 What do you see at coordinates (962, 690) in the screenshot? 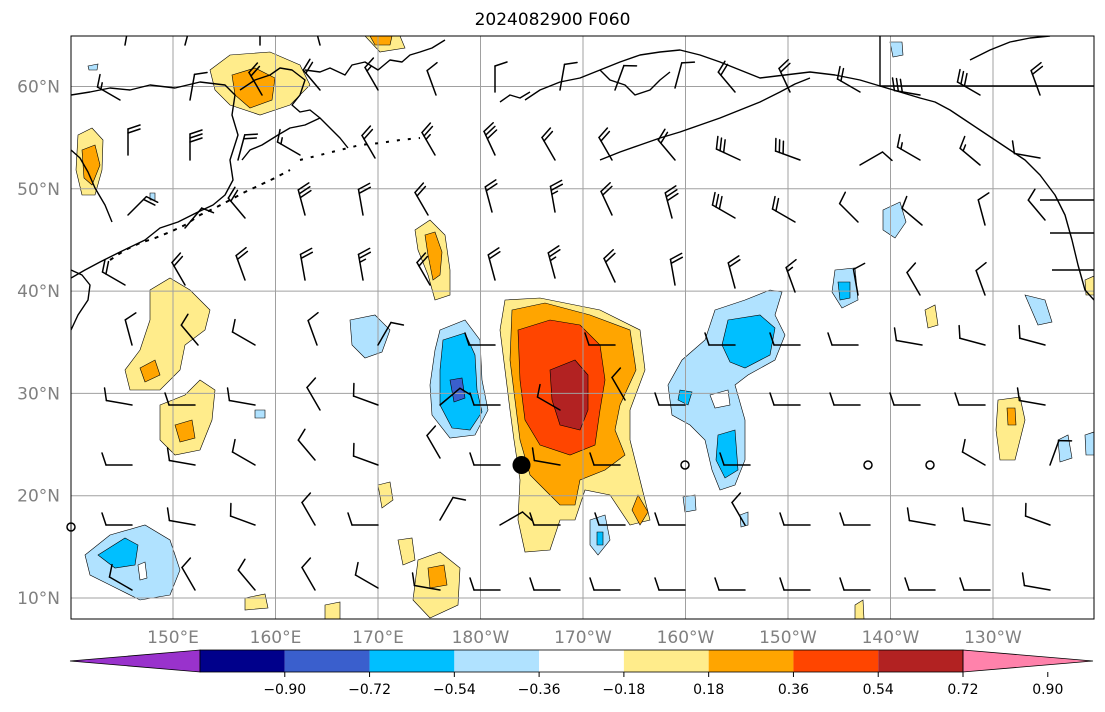
I see `colorbar-tick-label: 0.72` at bounding box center [962, 690].